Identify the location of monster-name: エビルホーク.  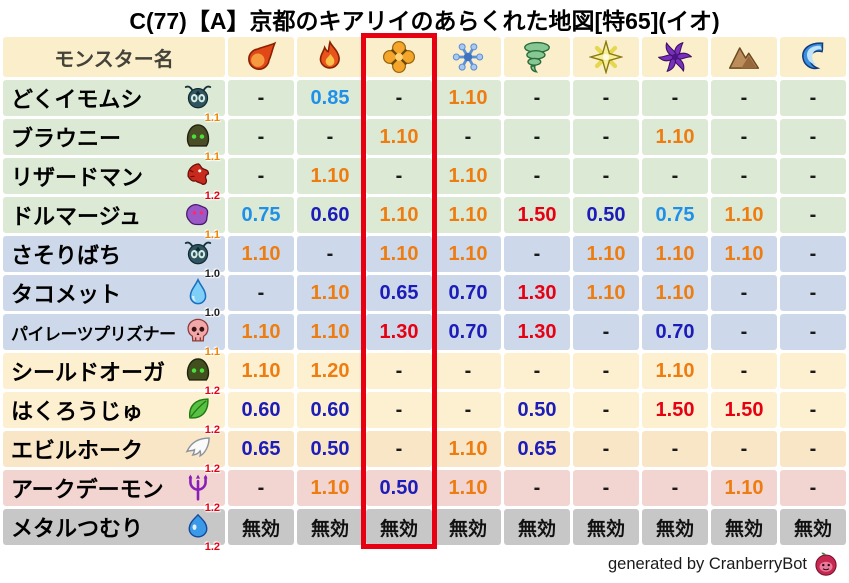
(77, 450).